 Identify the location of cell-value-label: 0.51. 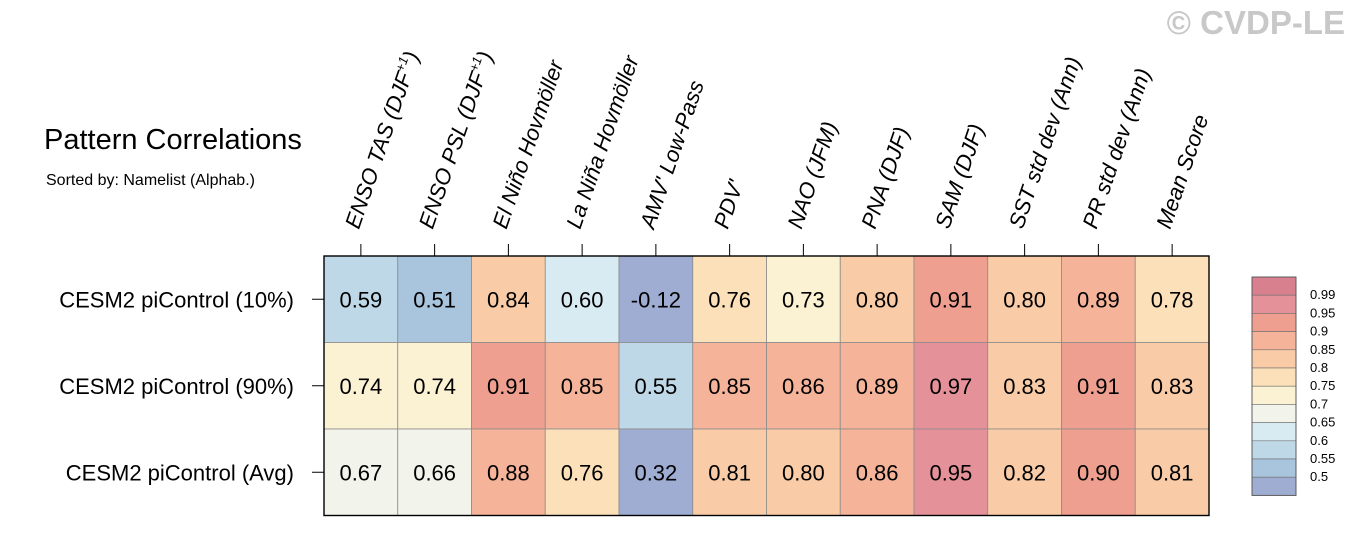
(434, 299).